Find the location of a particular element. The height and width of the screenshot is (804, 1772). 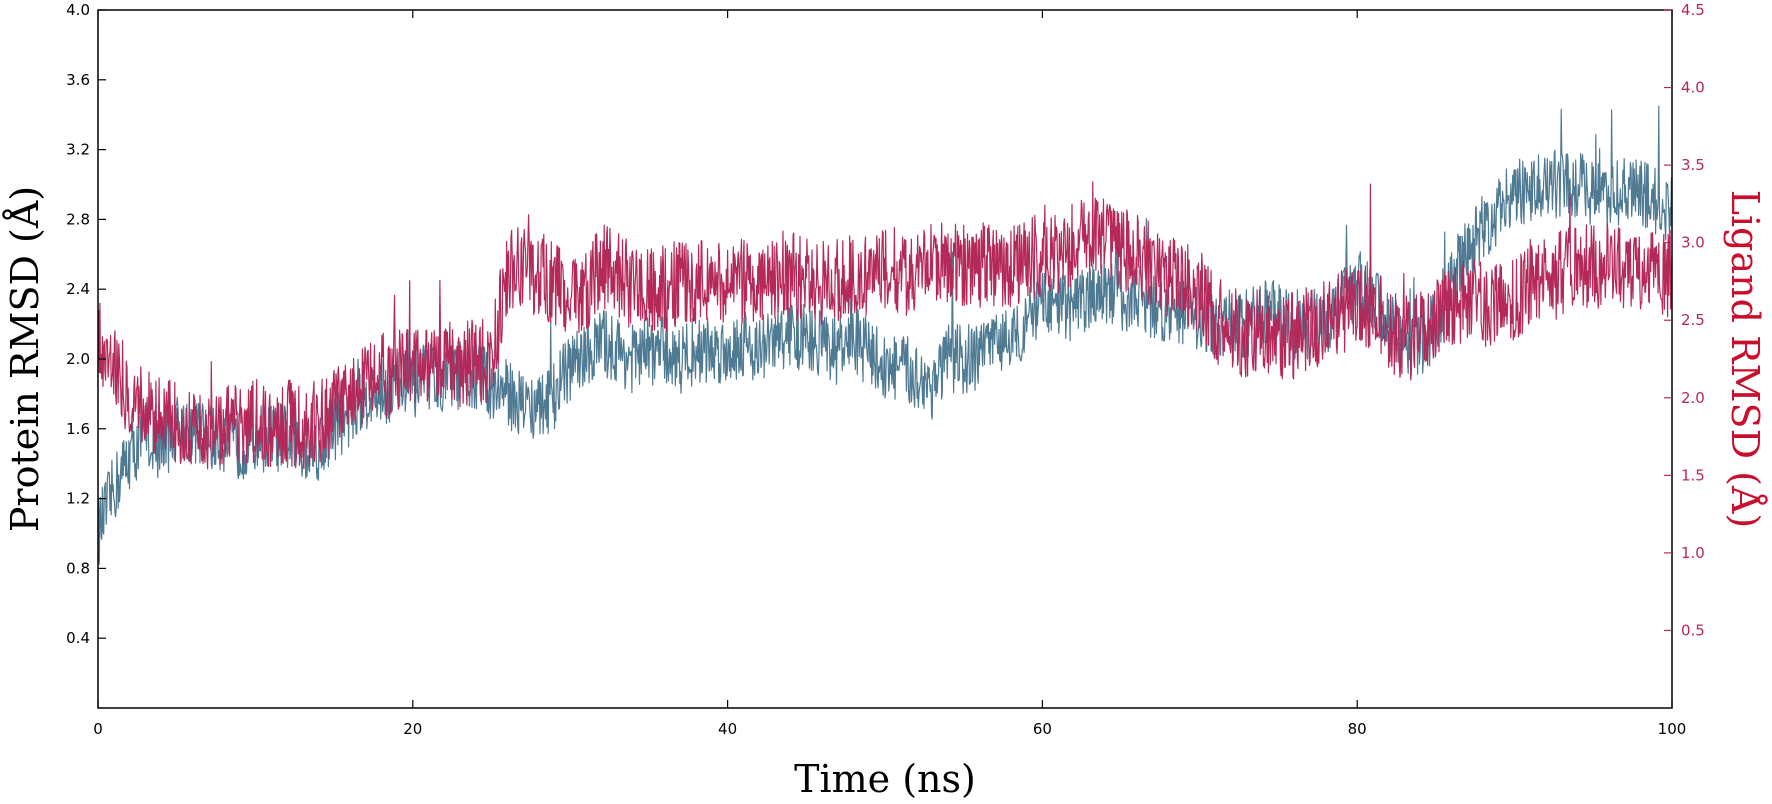

y-tick-label: 0.4 is located at coordinates (78, 638).